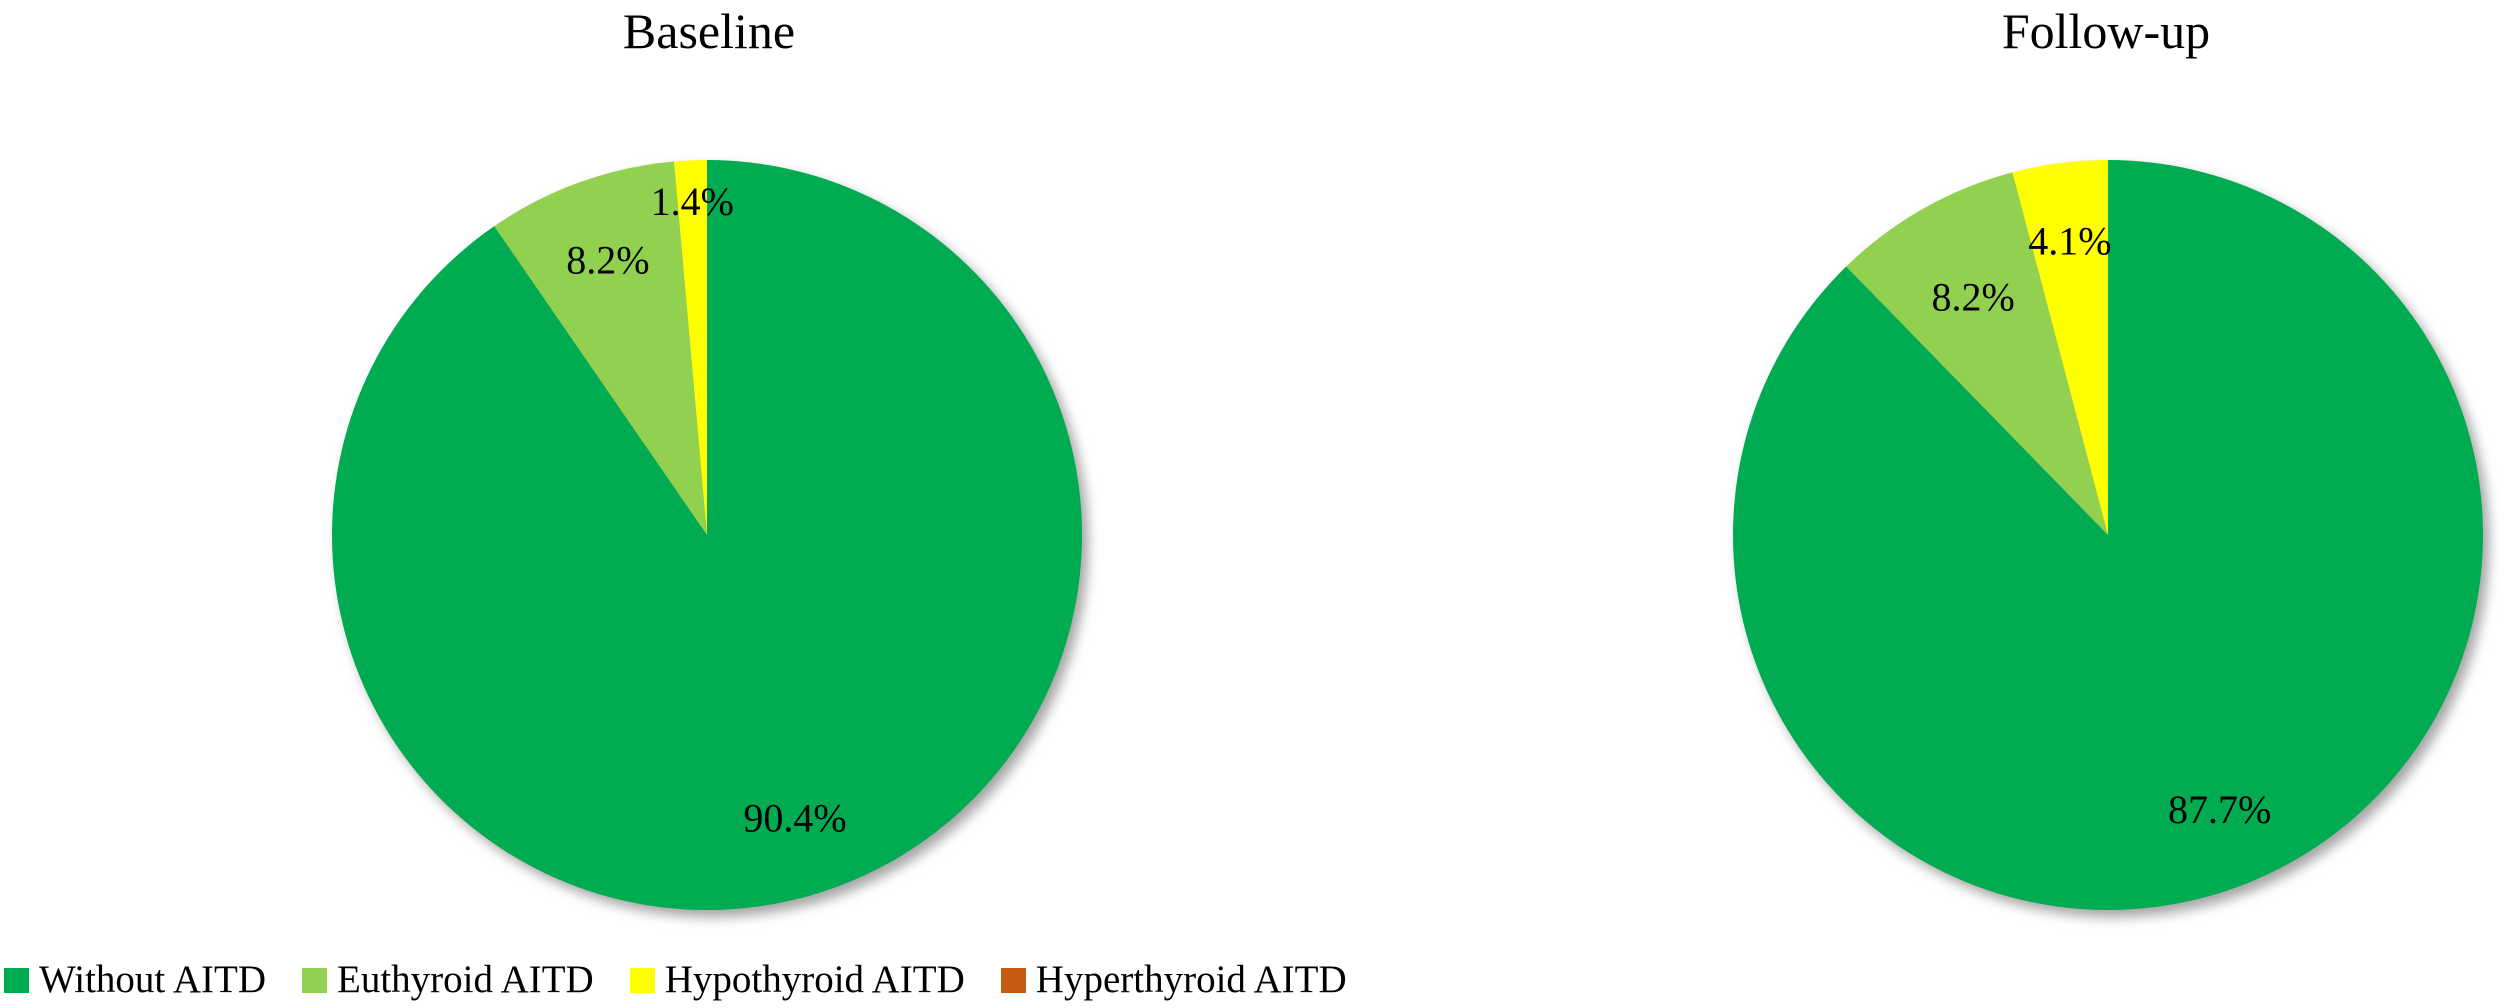 This screenshot has width=2508, height=1008. Describe the element at coordinates (465, 979) in the screenshot. I see `legend-label-euthyroid-aitd: Euthyroid AITD` at that location.